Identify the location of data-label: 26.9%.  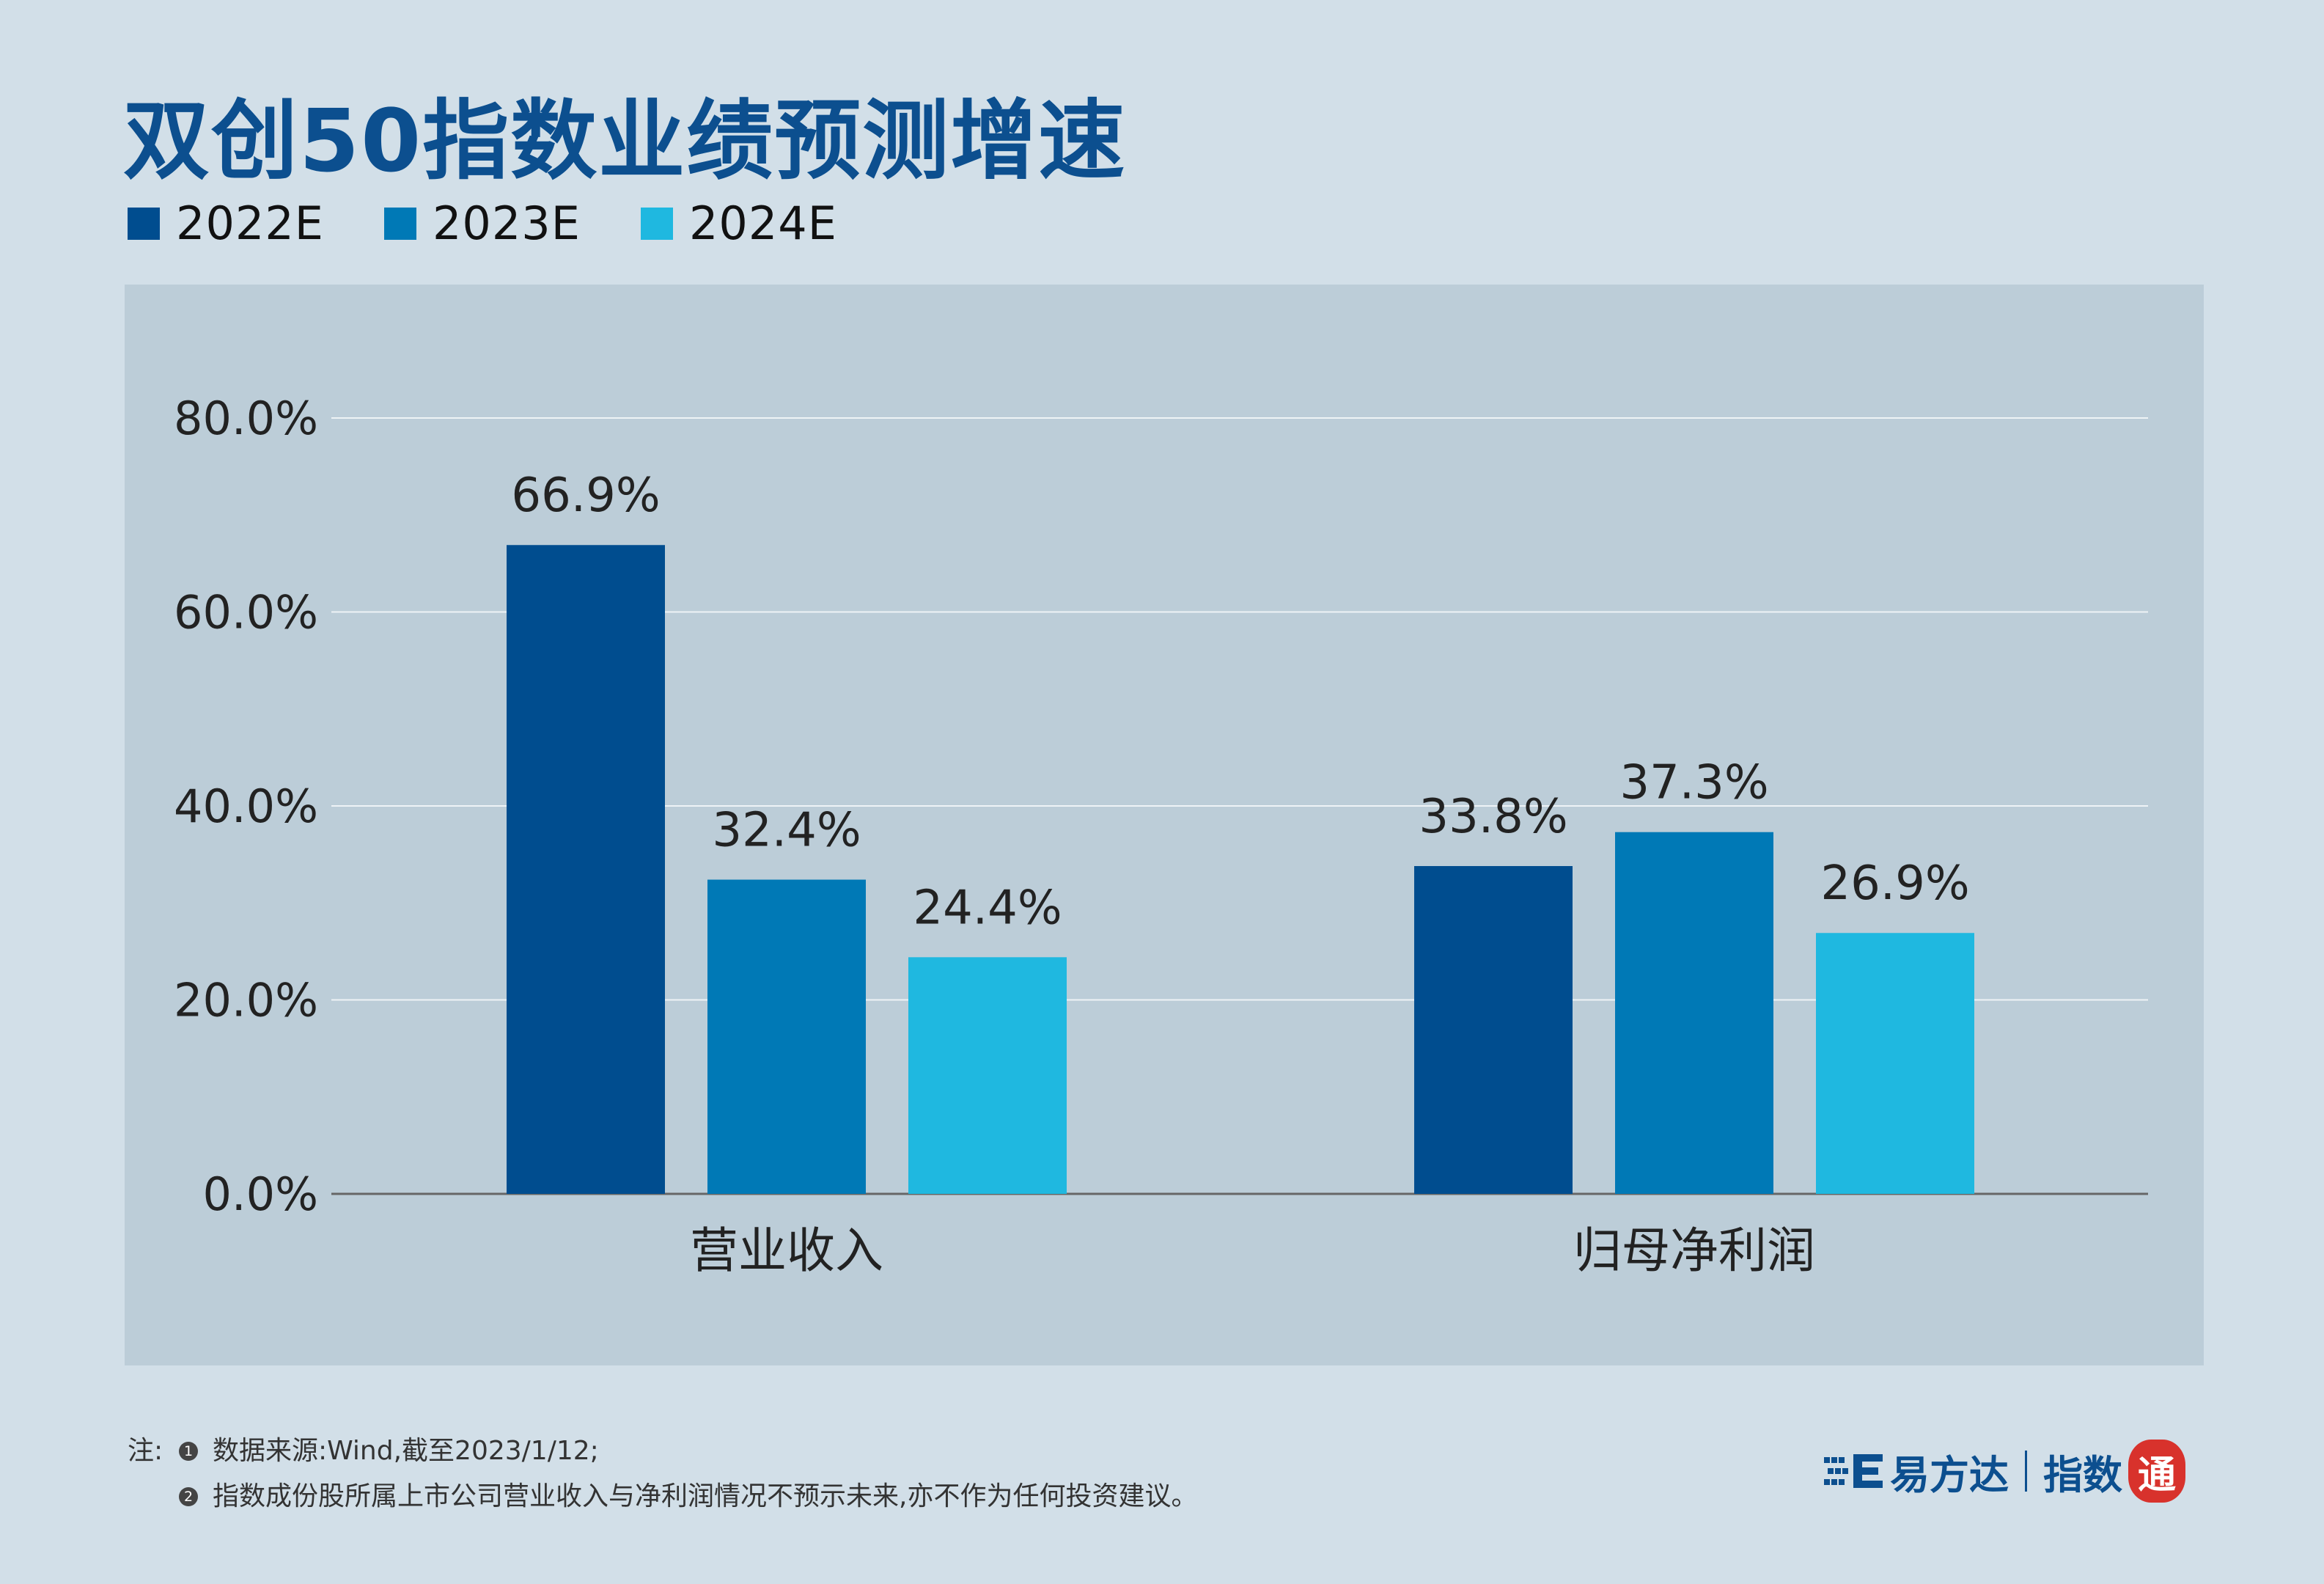
(1894, 884).